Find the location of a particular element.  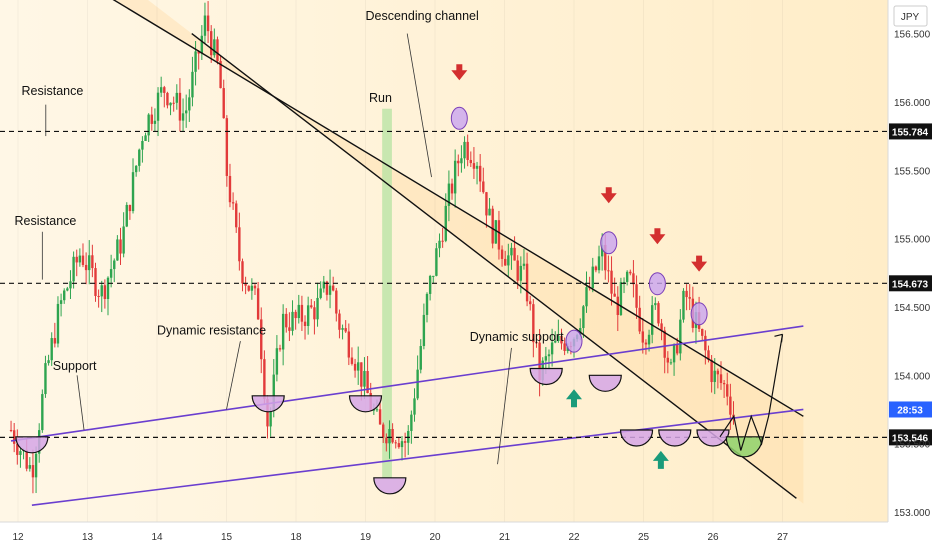

sell-arrow is located at coordinates (657, 236).